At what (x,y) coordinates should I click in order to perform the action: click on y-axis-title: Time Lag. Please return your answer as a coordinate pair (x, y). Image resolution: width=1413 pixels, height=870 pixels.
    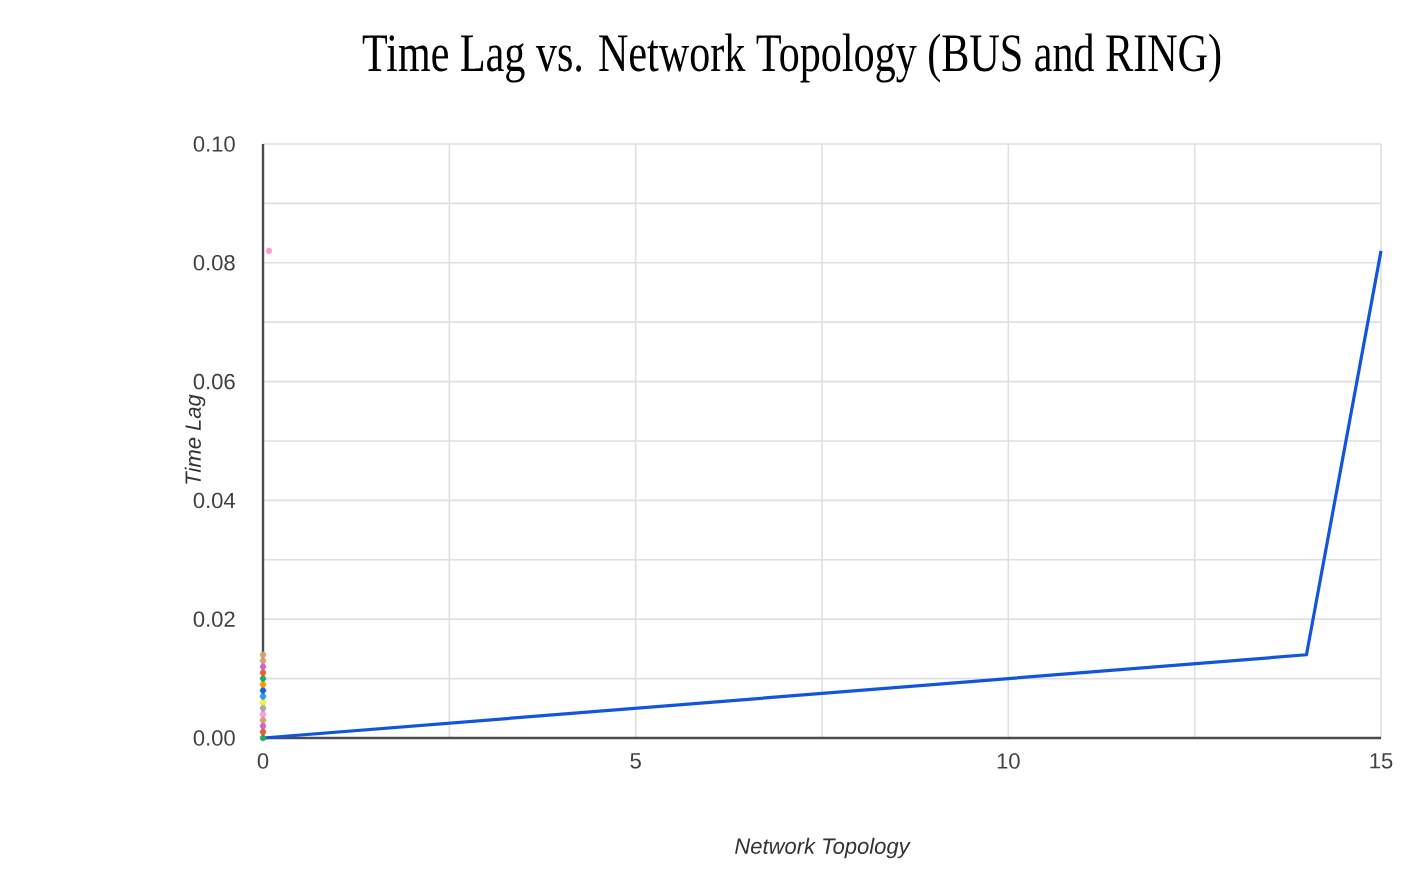
    Looking at the image, I should click on (195, 439).